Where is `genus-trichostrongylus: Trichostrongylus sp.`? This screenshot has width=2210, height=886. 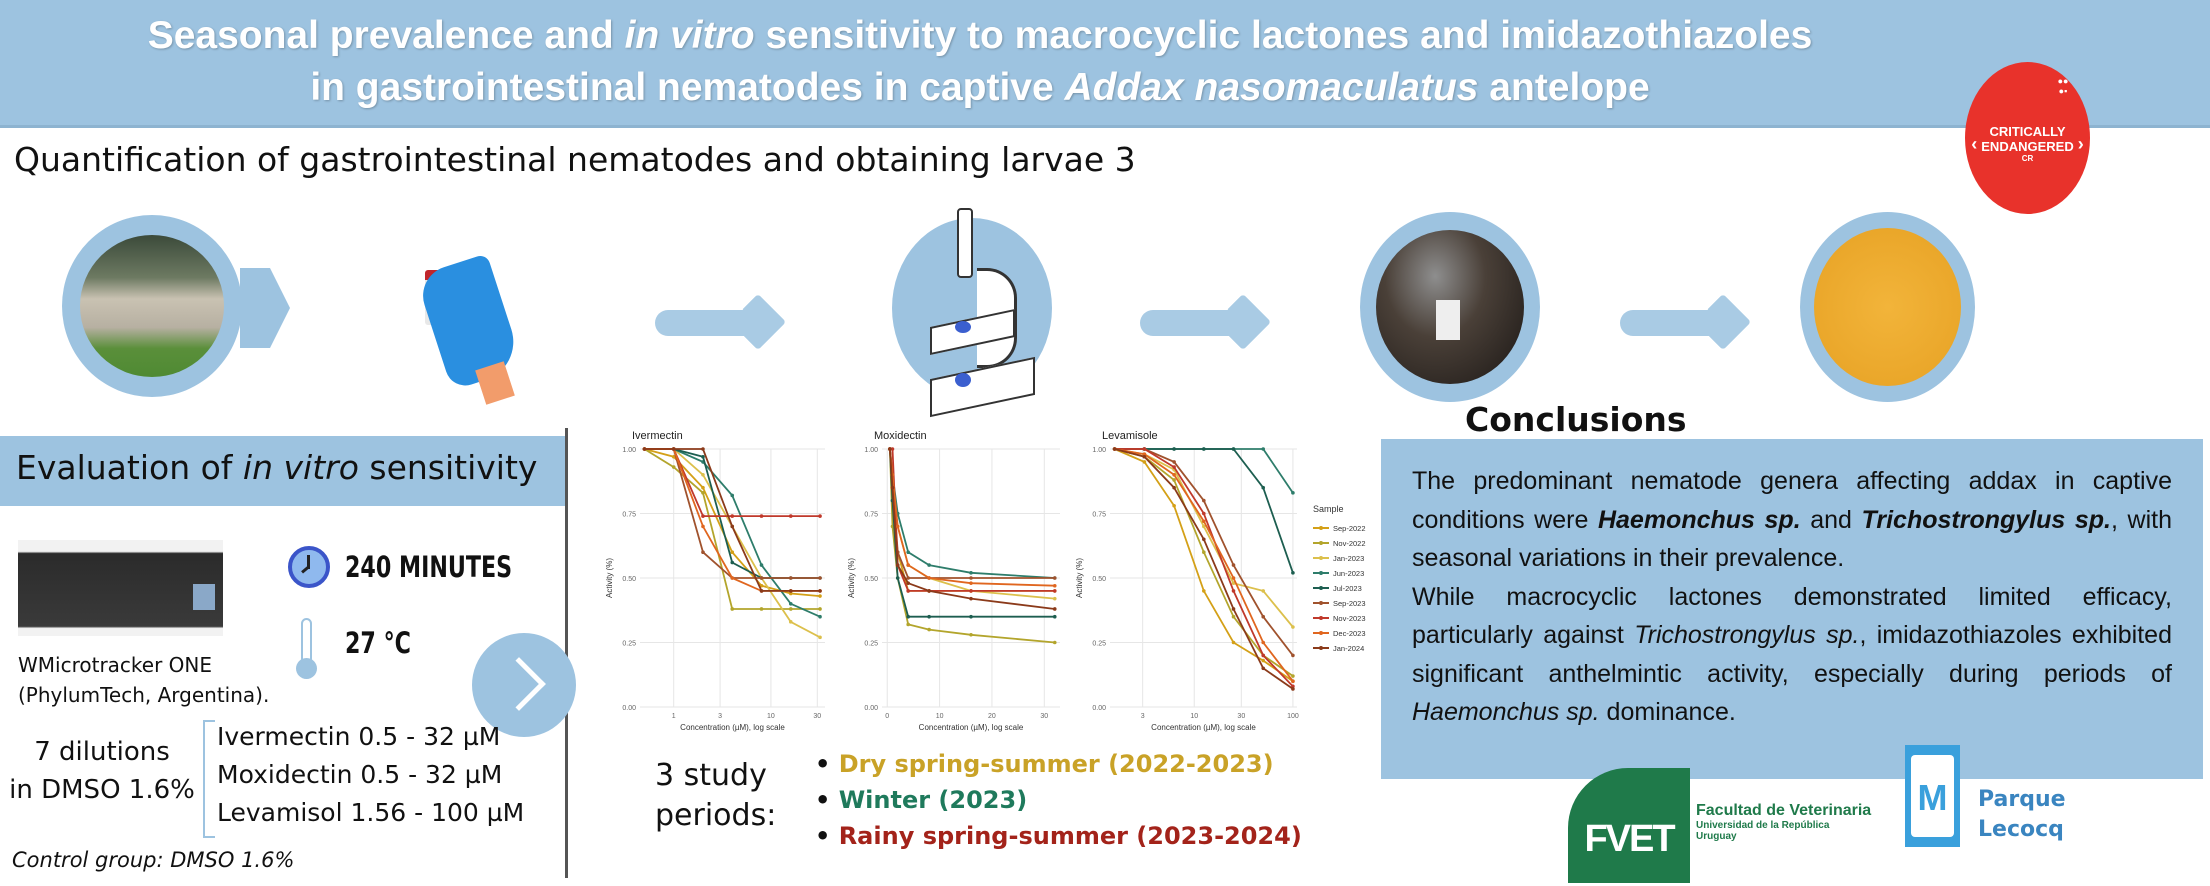
genus-trichostrongylus: Trichostrongylus sp. is located at coordinates (1747, 635).